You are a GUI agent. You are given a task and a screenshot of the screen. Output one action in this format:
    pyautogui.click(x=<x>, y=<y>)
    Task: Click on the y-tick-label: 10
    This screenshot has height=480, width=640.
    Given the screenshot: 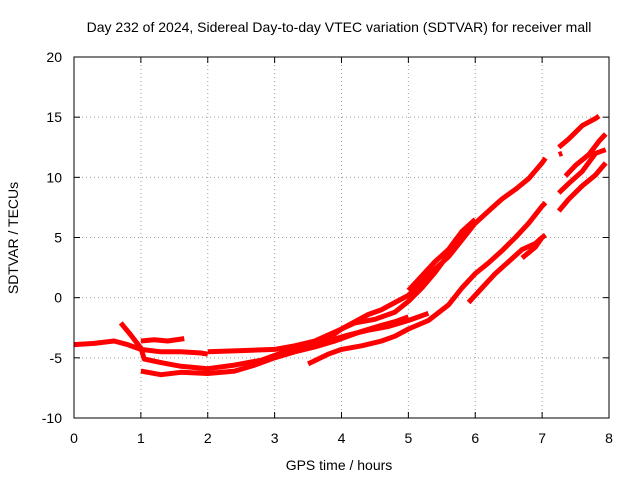 What is the action you would take?
    pyautogui.click(x=54, y=177)
    